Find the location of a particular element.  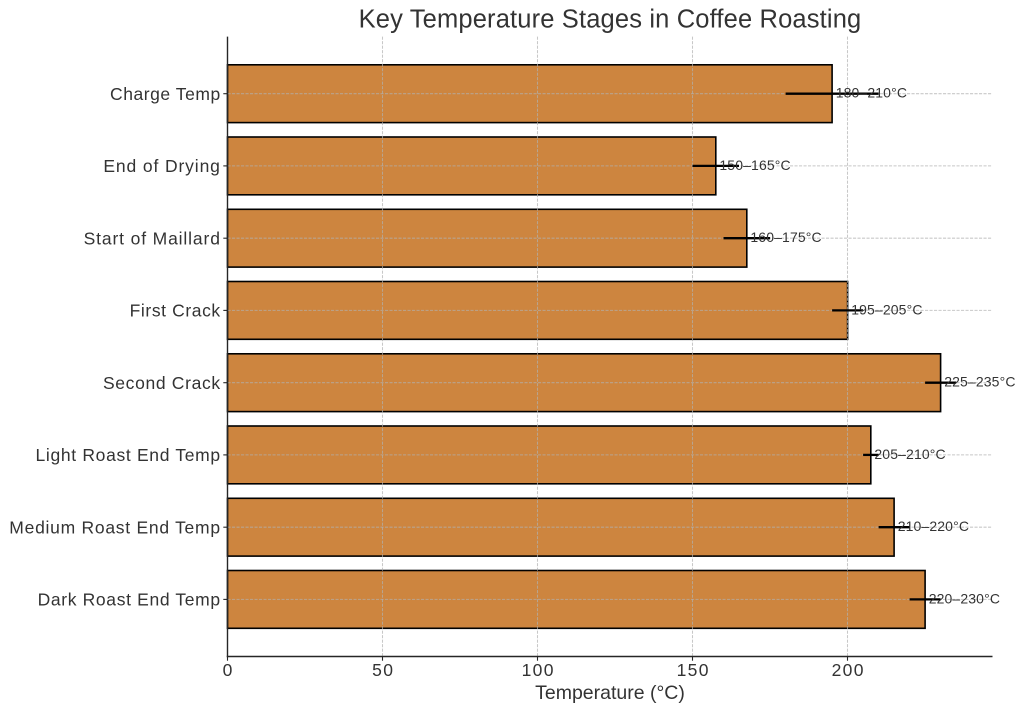

svg-text: 150–165°C is located at coordinates (754, 165).